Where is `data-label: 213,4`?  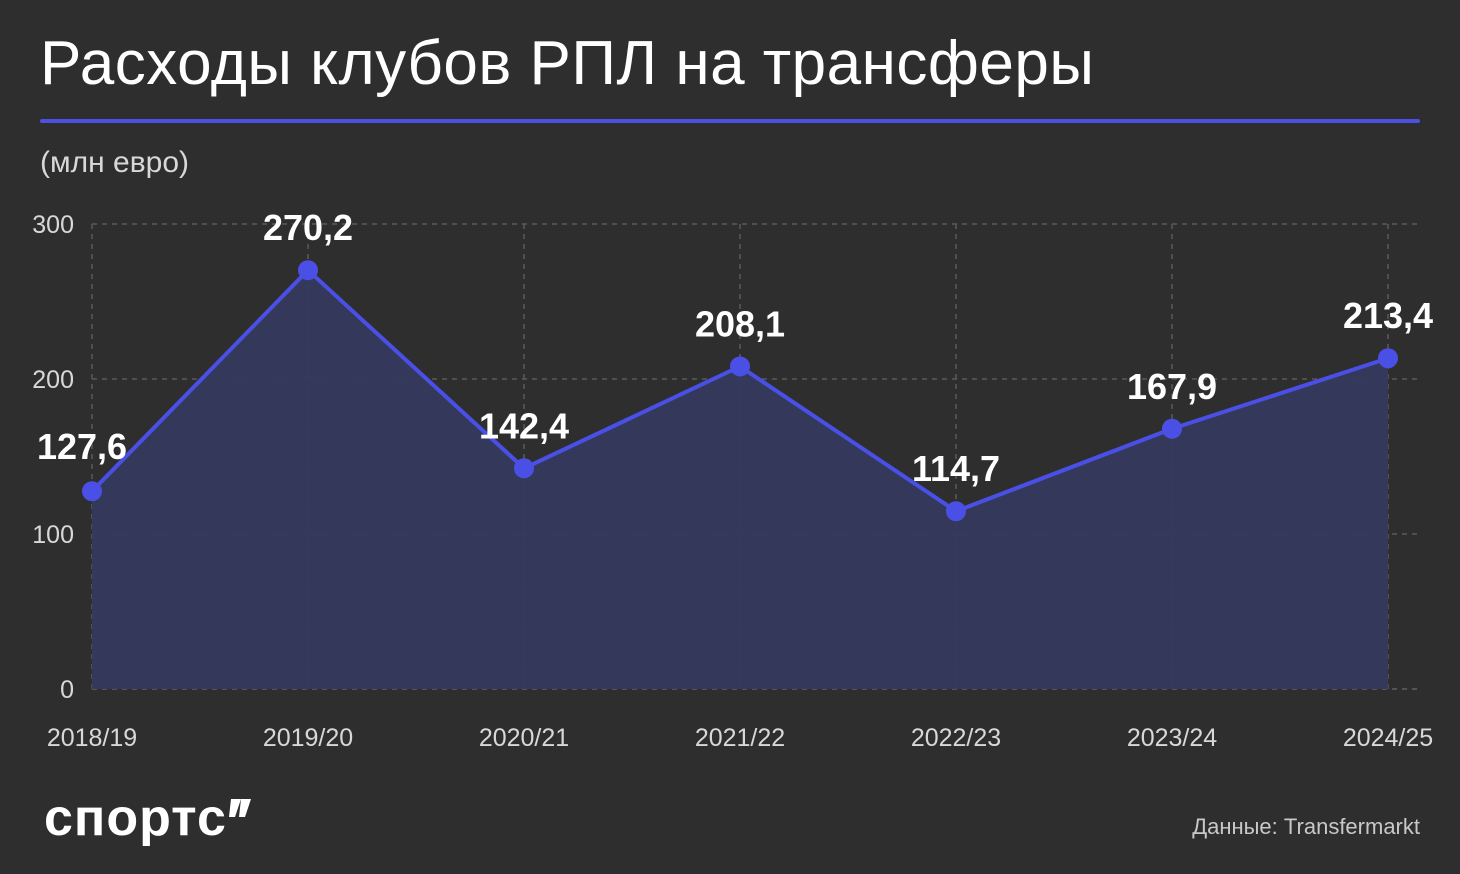
data-label: 213,4 is located at coordinates (1388, 315).